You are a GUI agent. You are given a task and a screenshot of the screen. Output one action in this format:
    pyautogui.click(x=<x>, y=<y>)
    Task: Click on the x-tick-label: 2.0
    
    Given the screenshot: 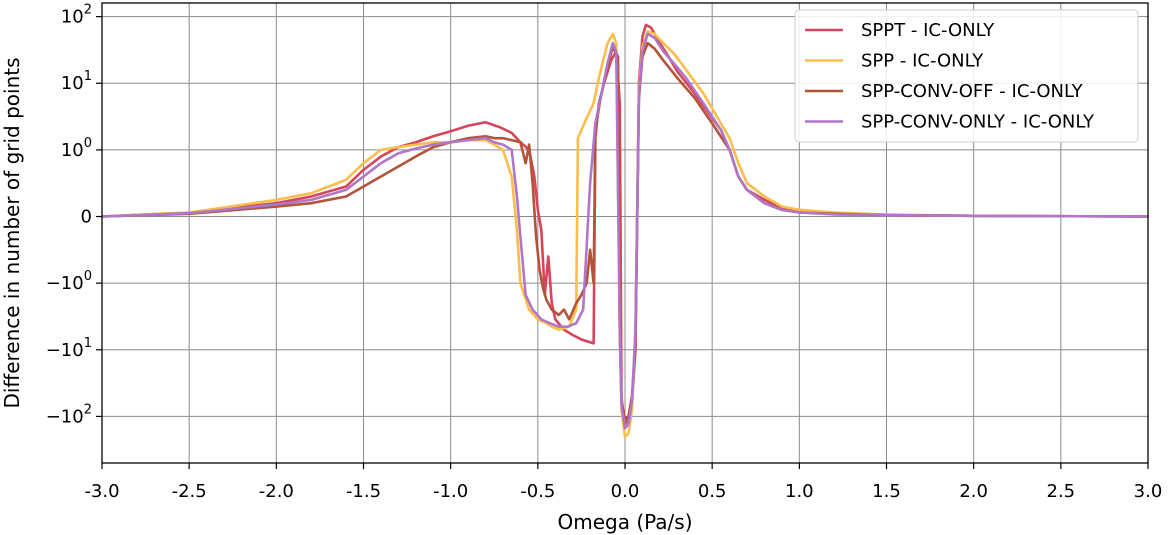 What is the action you would take?
    pyautogui.click(x=973, y=491)
    